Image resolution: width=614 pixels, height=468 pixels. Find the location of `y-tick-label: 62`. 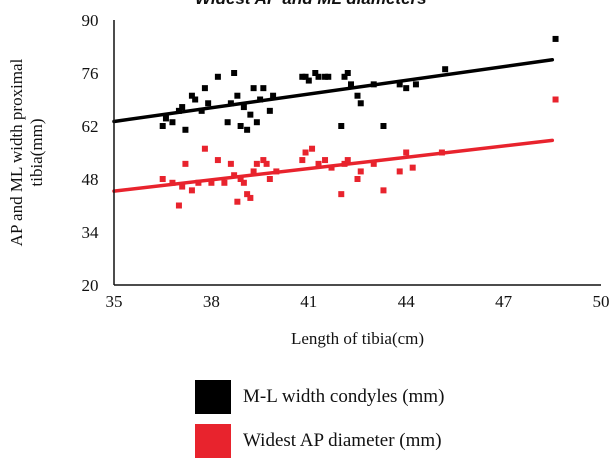

y-tick-label: 62 is located at coordinates (90, 126).